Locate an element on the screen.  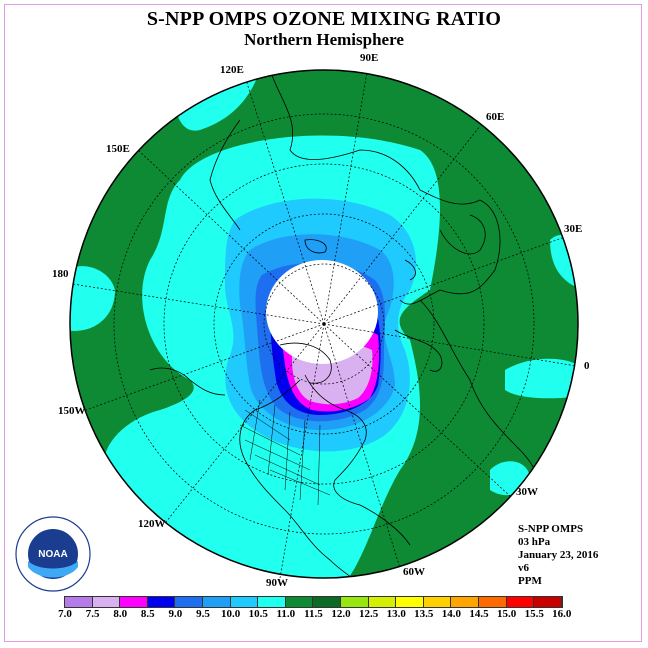
map-subtitle: Northern Hemisphere is located at coordinates (324, 39).